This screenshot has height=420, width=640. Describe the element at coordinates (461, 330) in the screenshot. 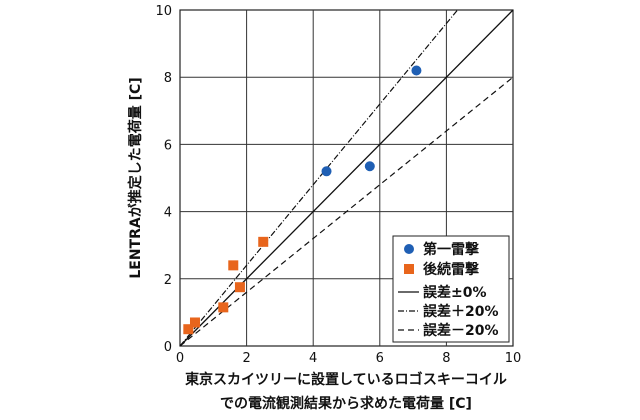

I see `legend-label-minus20: 誤差－20%` at that location.